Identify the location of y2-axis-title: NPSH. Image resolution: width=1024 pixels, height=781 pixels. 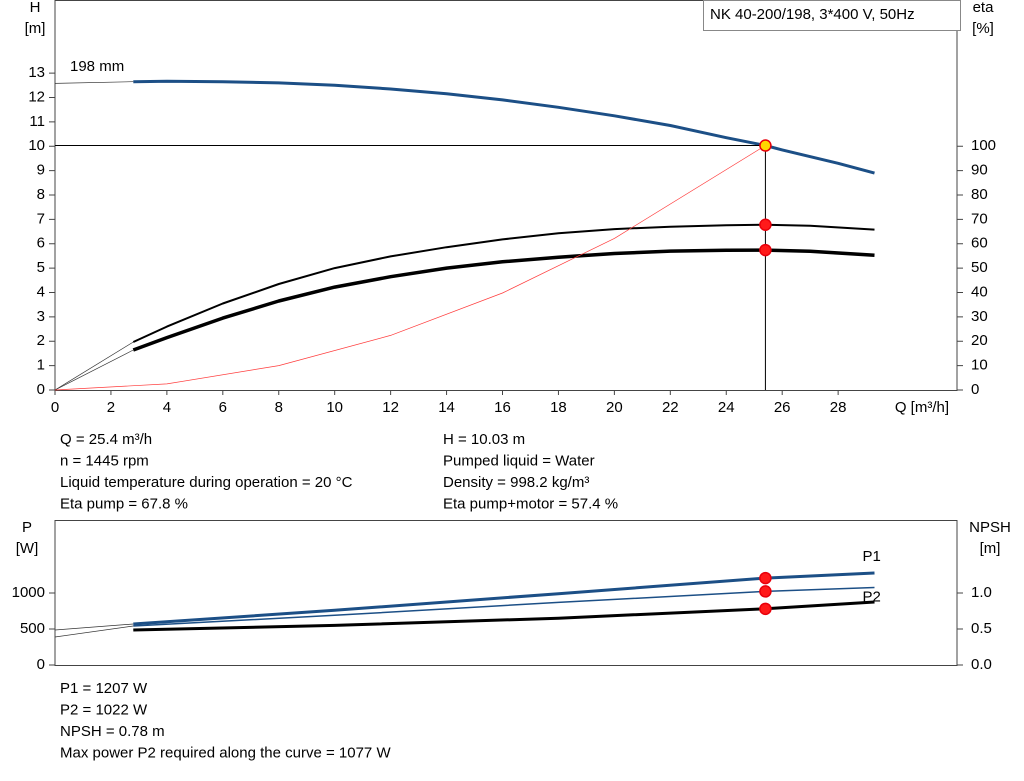
(990, 527).